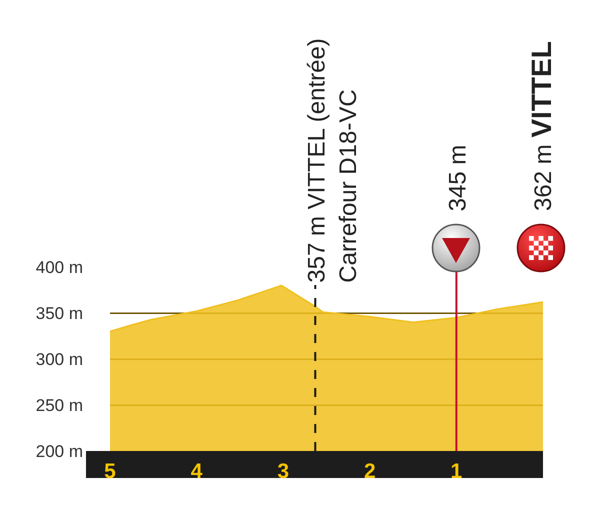 Image resolution: width=600 pixels, height=508 pixels. Describe the element at coordinates (283, 471) in the screenshot. I see `x-tick-label: 3` at that location.